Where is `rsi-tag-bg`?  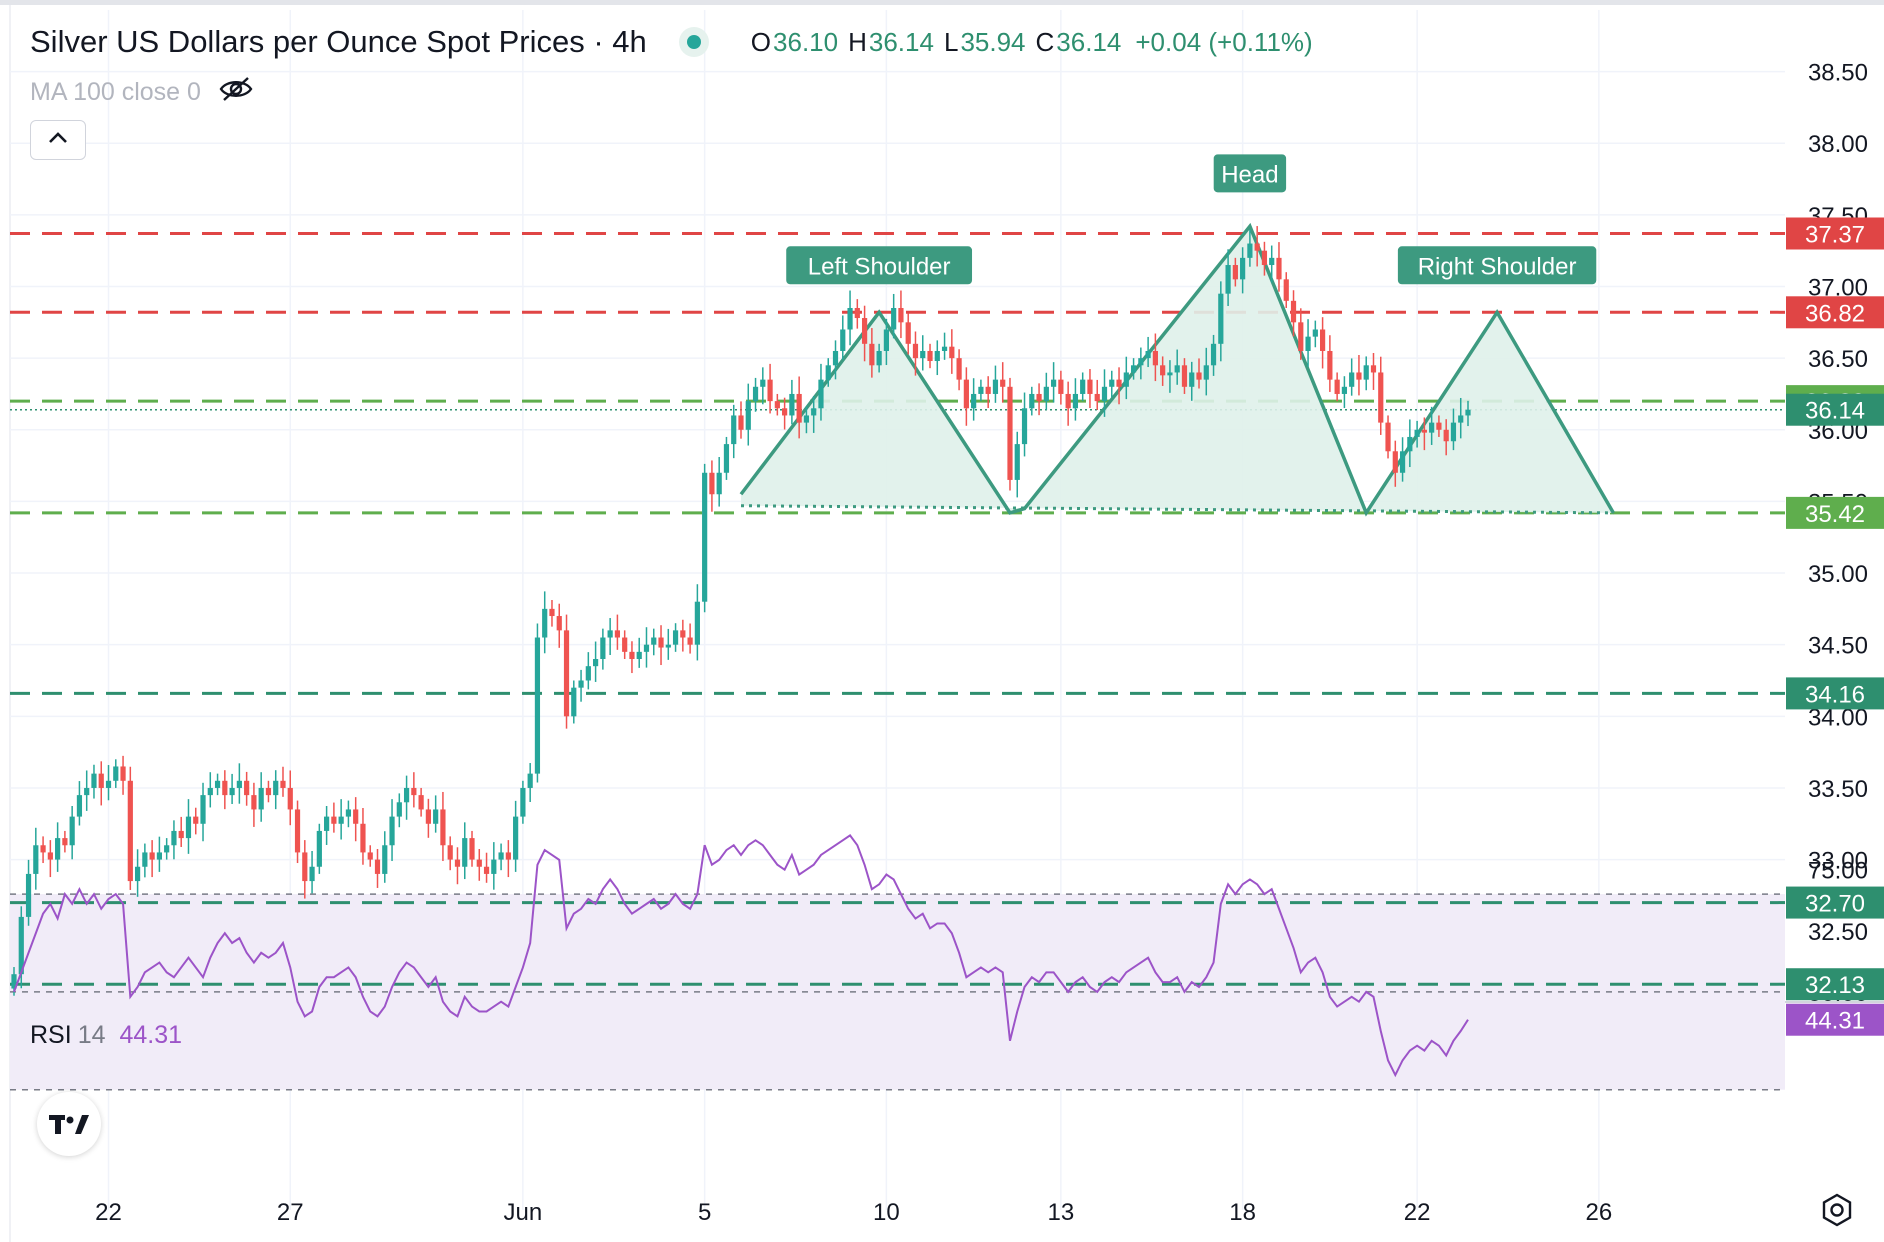
rsi-tag-bg is located at coordinates (1835, 1019).